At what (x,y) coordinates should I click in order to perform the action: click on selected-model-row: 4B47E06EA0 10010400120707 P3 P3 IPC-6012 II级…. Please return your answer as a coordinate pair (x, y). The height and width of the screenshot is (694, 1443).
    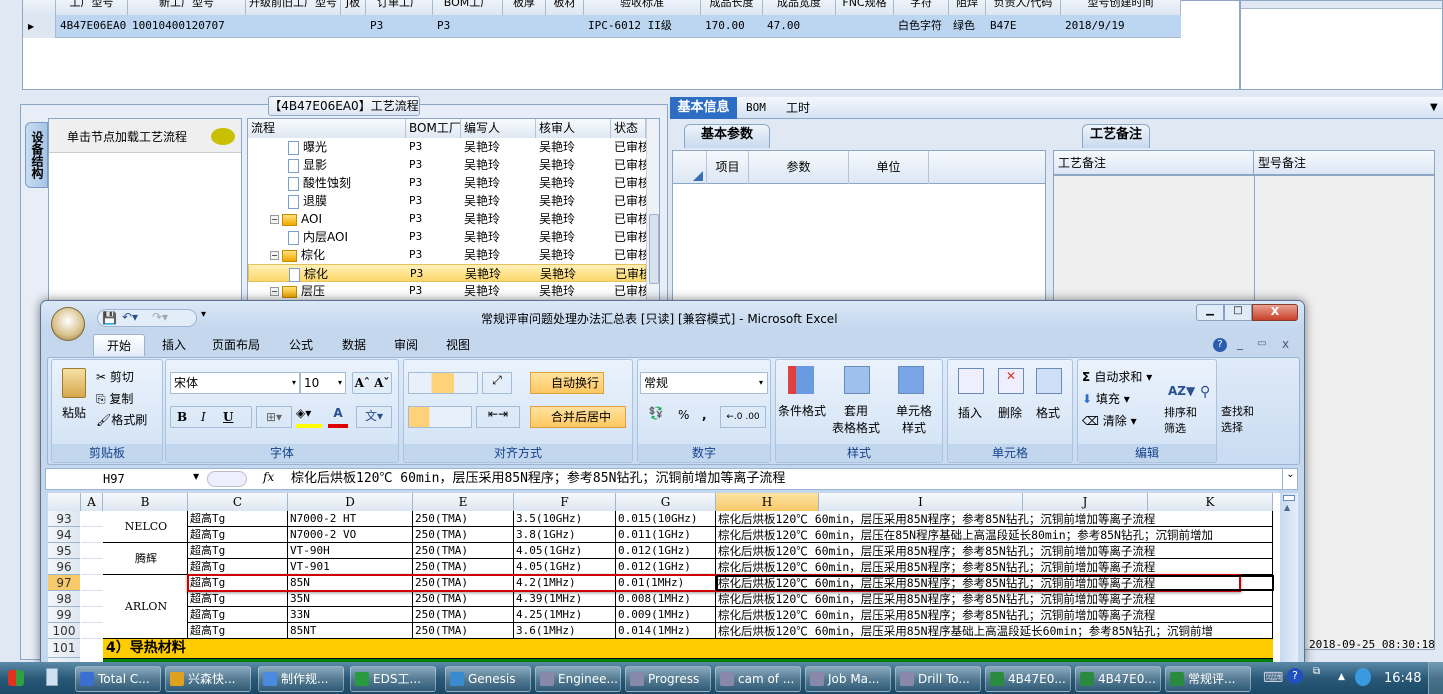
    Looking at the image, I should click on (602, 26).